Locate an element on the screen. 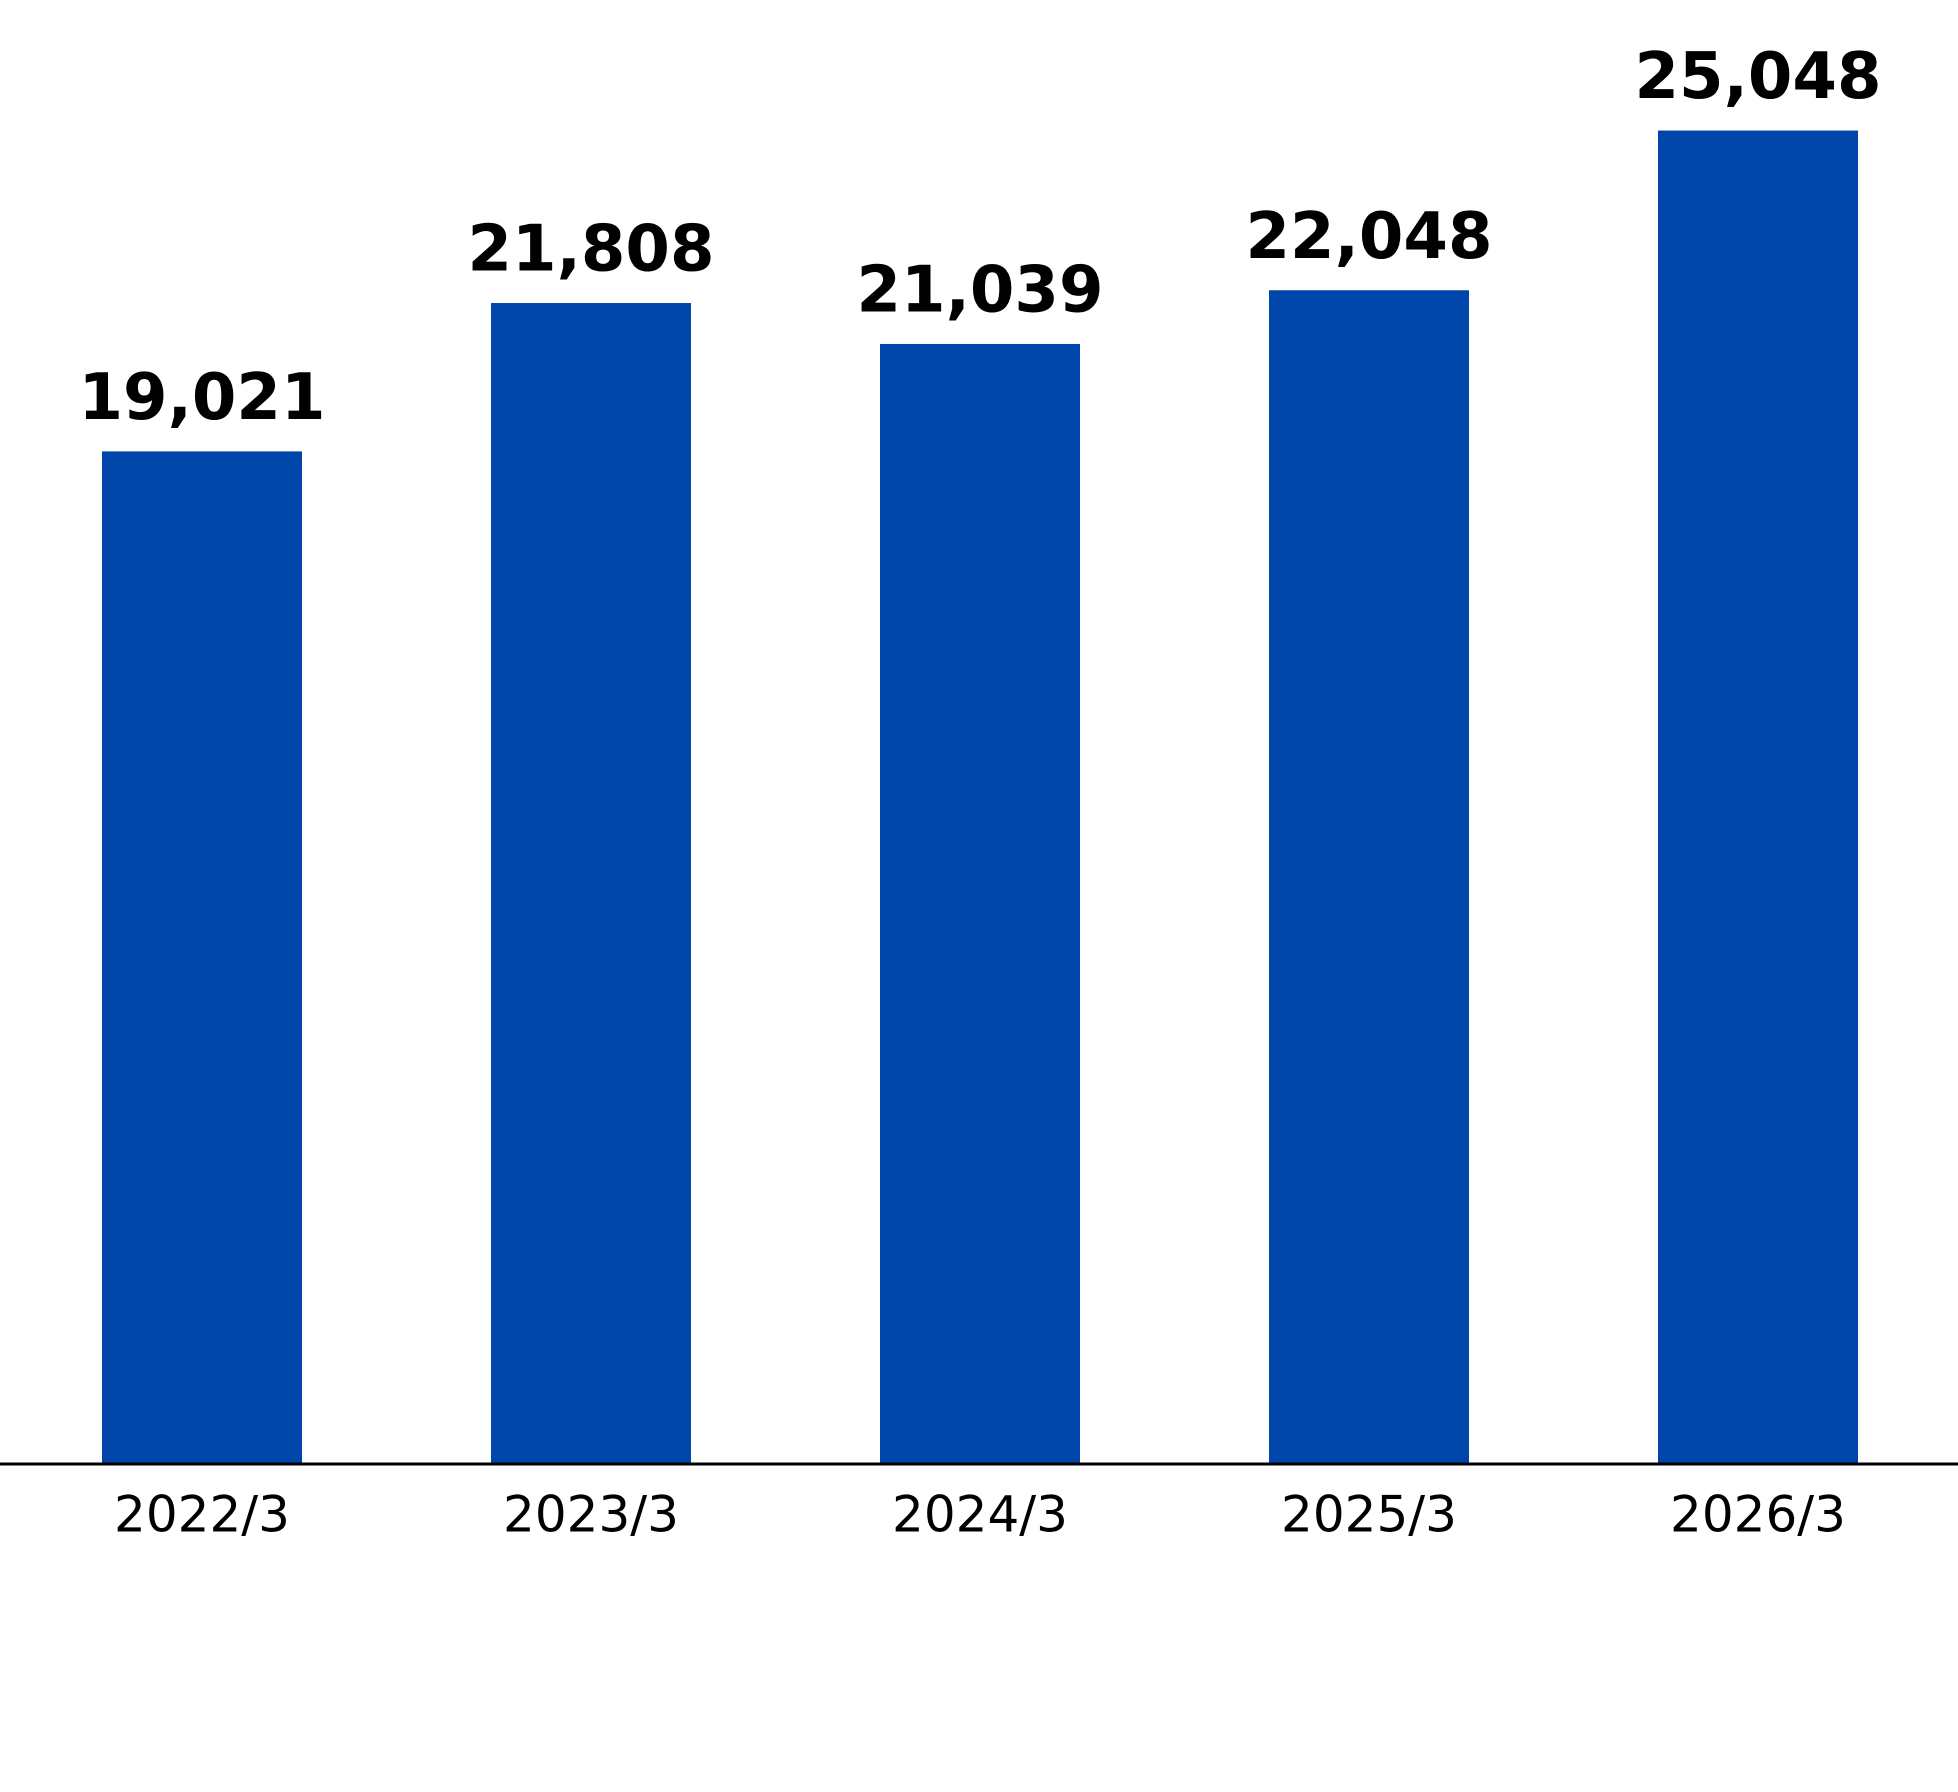  x-tick-label: 2023/3 is located at coordinates (591, 1515).